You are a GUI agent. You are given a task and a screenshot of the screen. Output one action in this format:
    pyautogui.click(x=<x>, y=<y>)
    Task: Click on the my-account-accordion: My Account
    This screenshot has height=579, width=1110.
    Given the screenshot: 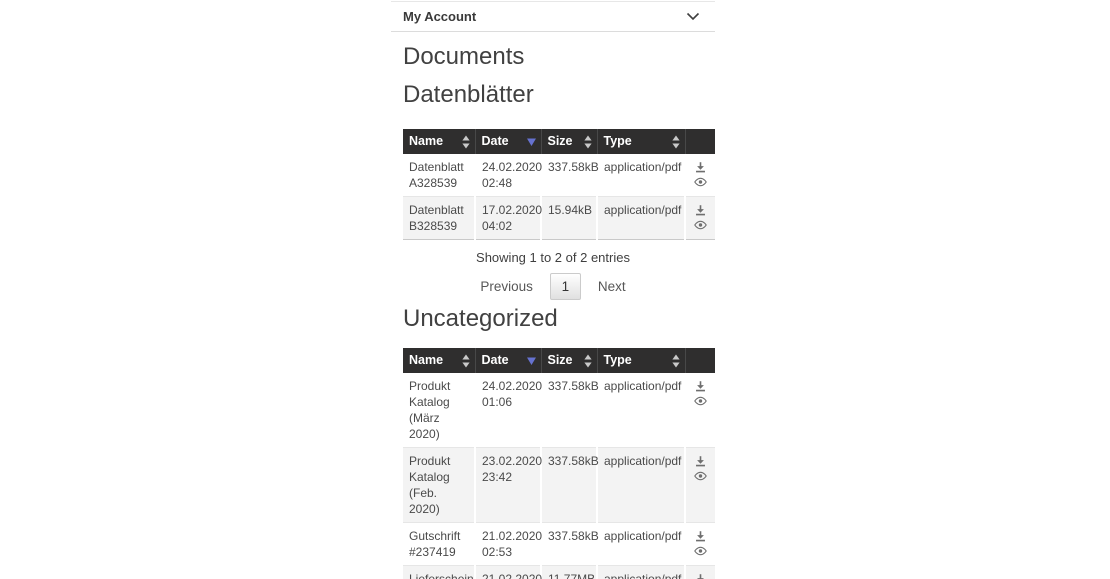 What is the action you would take?
    pyautogui.click(x=553, y=16)
    